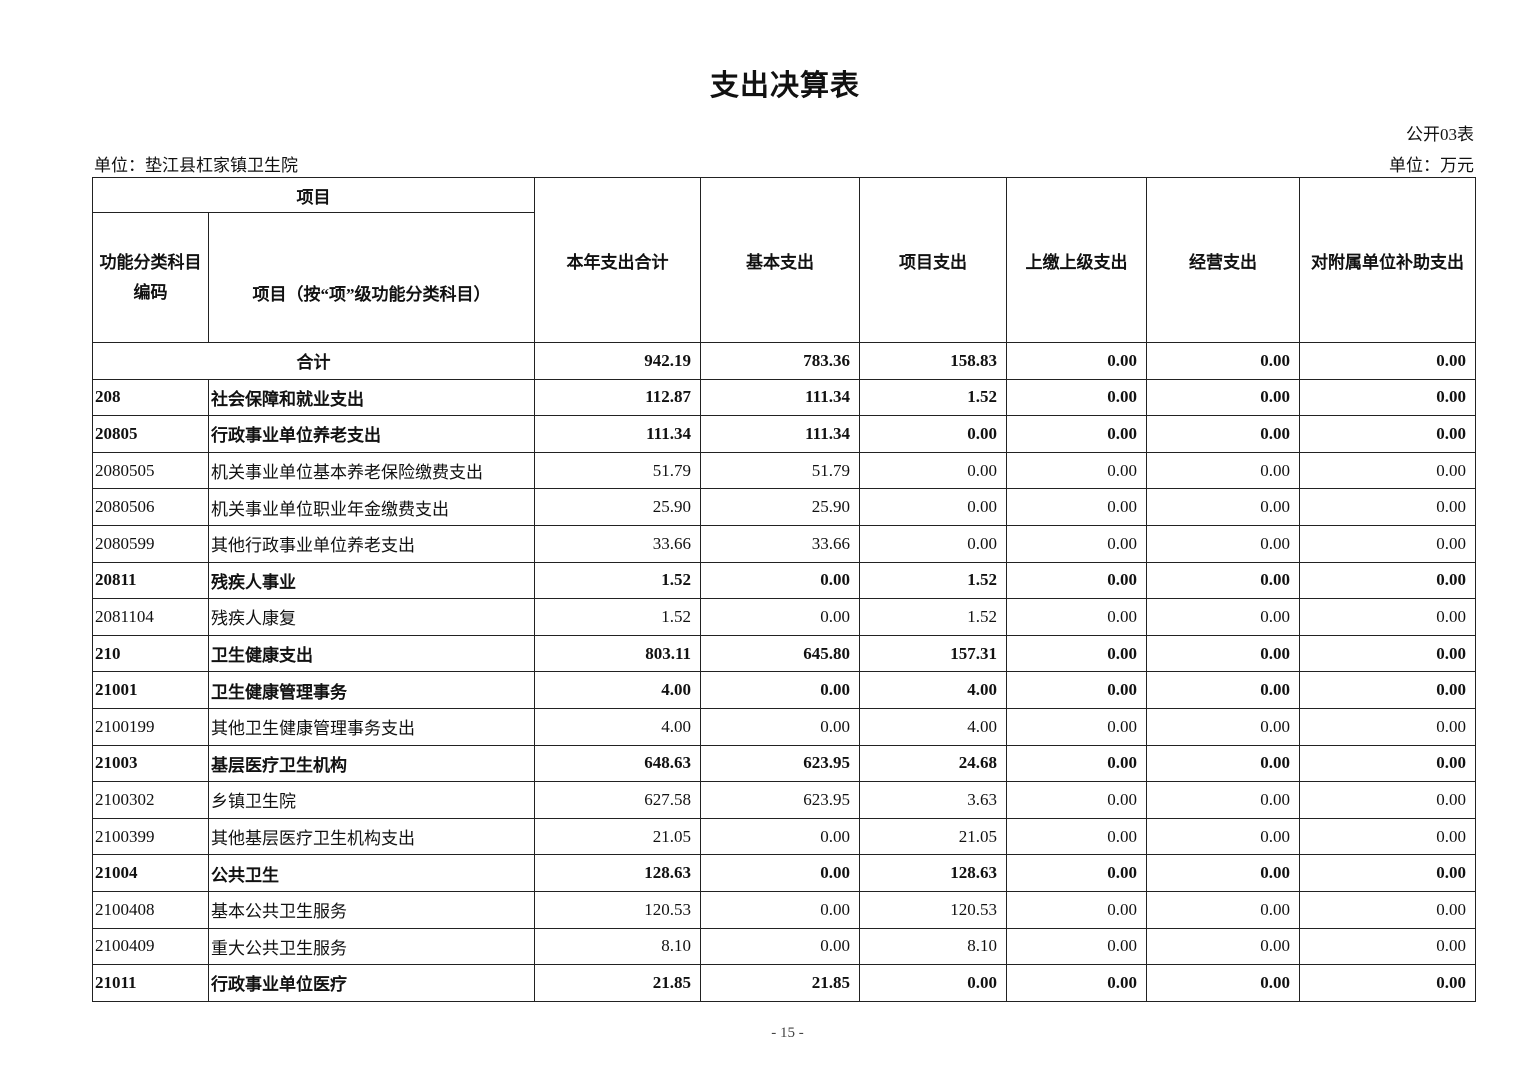 This screenshot has height=1069, width=1515. I want to click on amount-cell: 21.85, so click(780, 983).